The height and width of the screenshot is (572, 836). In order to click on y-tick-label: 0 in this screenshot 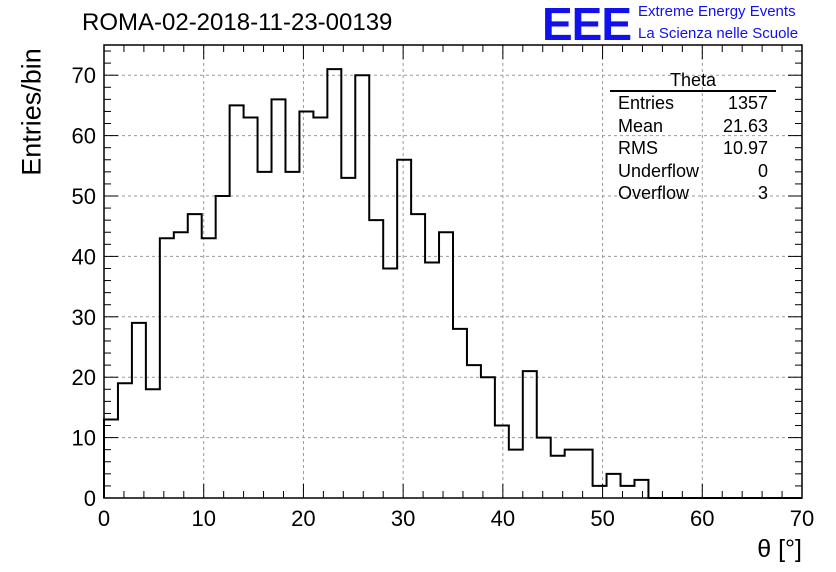, I will do `click(90, 498)`.